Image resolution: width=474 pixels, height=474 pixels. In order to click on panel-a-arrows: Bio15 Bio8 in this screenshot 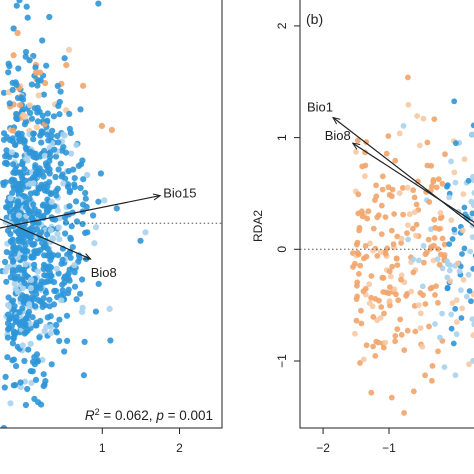, I will do `click(98, 233)`.